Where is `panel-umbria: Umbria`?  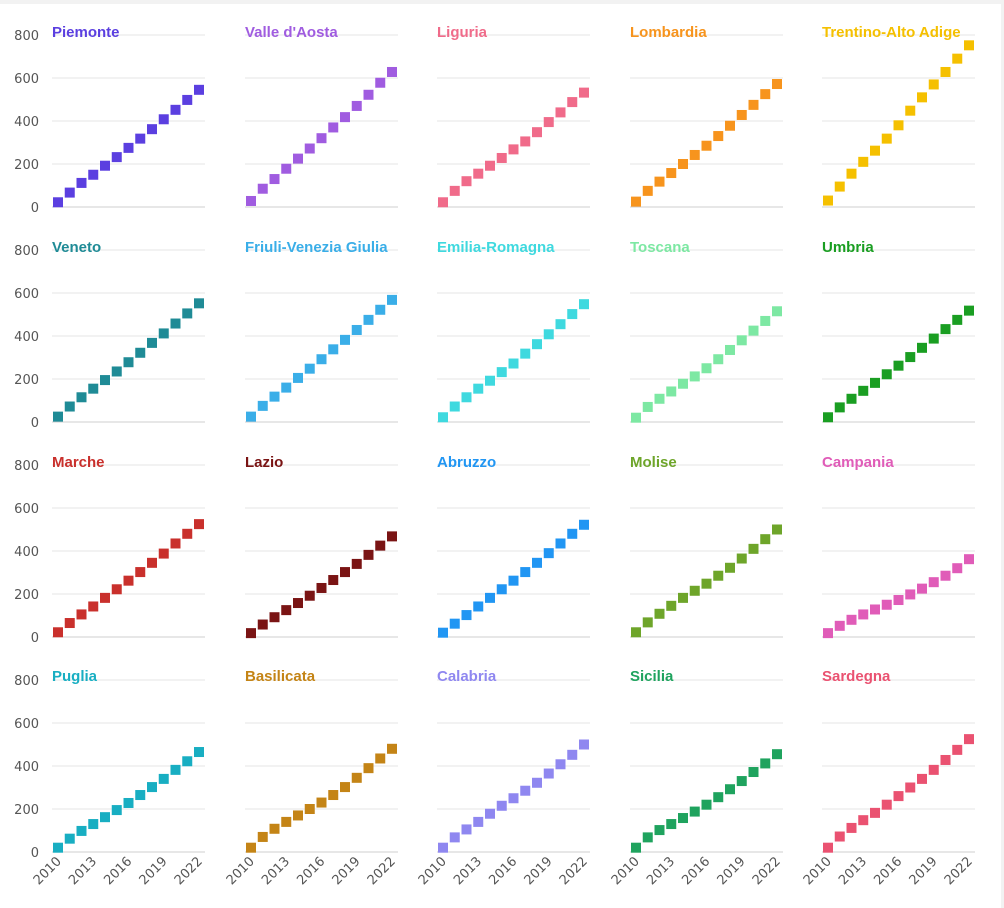 panel-umbria: Umbria is located at coordinates (898, 331).